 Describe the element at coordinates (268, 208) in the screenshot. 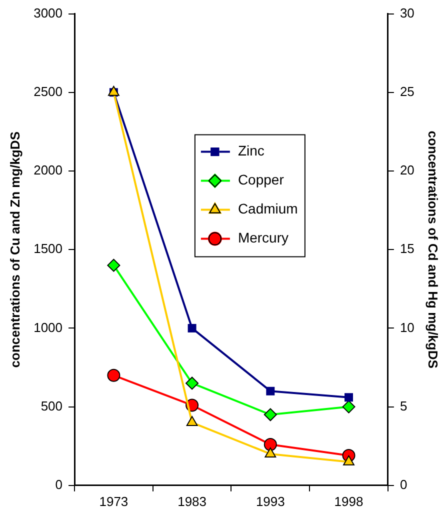

I see `legend-label: Cadmium` at that location.